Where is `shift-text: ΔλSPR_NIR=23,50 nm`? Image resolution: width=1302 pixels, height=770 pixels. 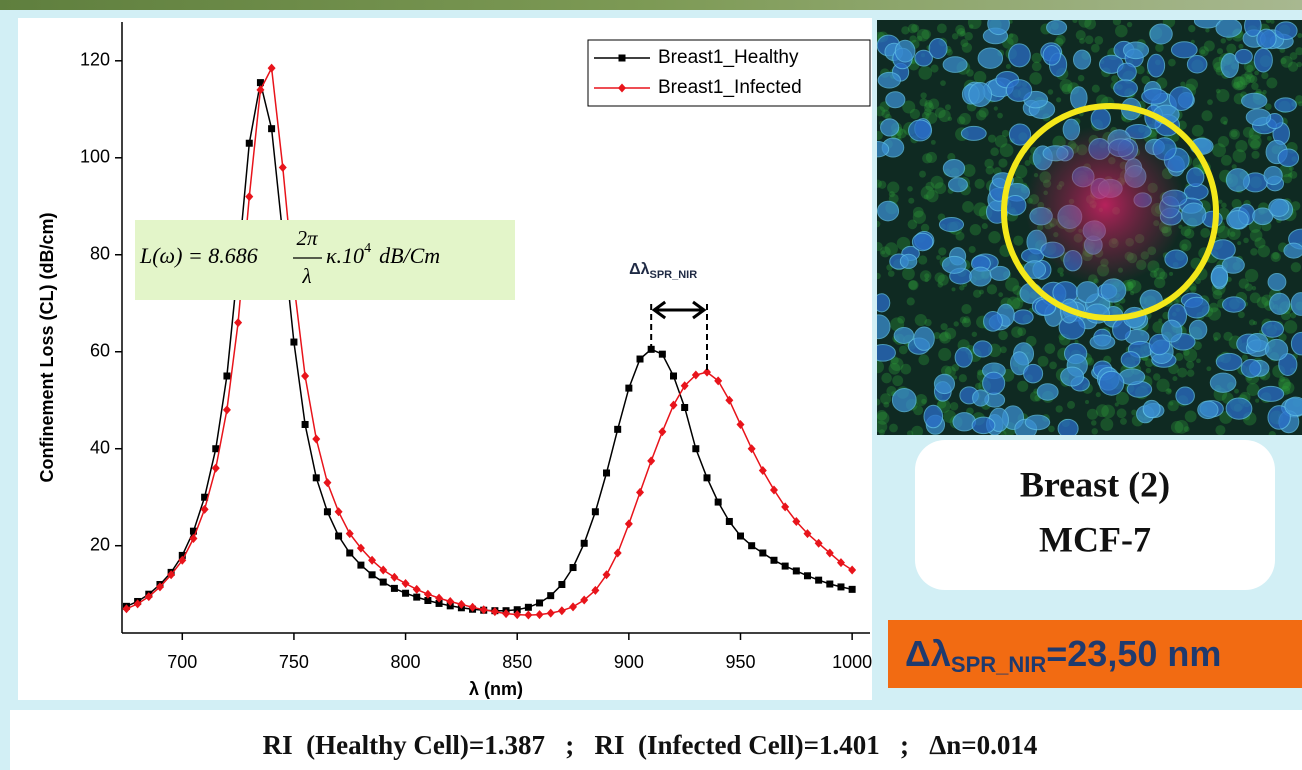 shift-text: ΔλSPR_NIR=23,50 nm is located at coordinates (1063, 655).